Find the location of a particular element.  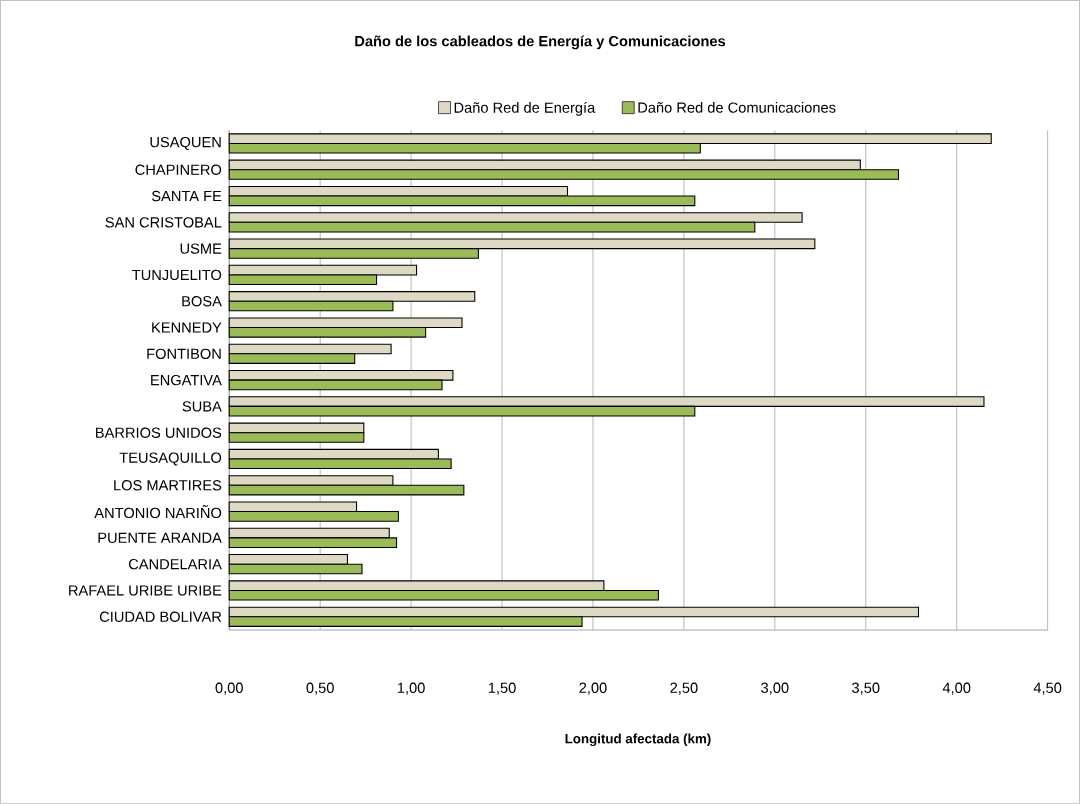

x-tick-label: 1,50 is located at coordinates (502, 688).